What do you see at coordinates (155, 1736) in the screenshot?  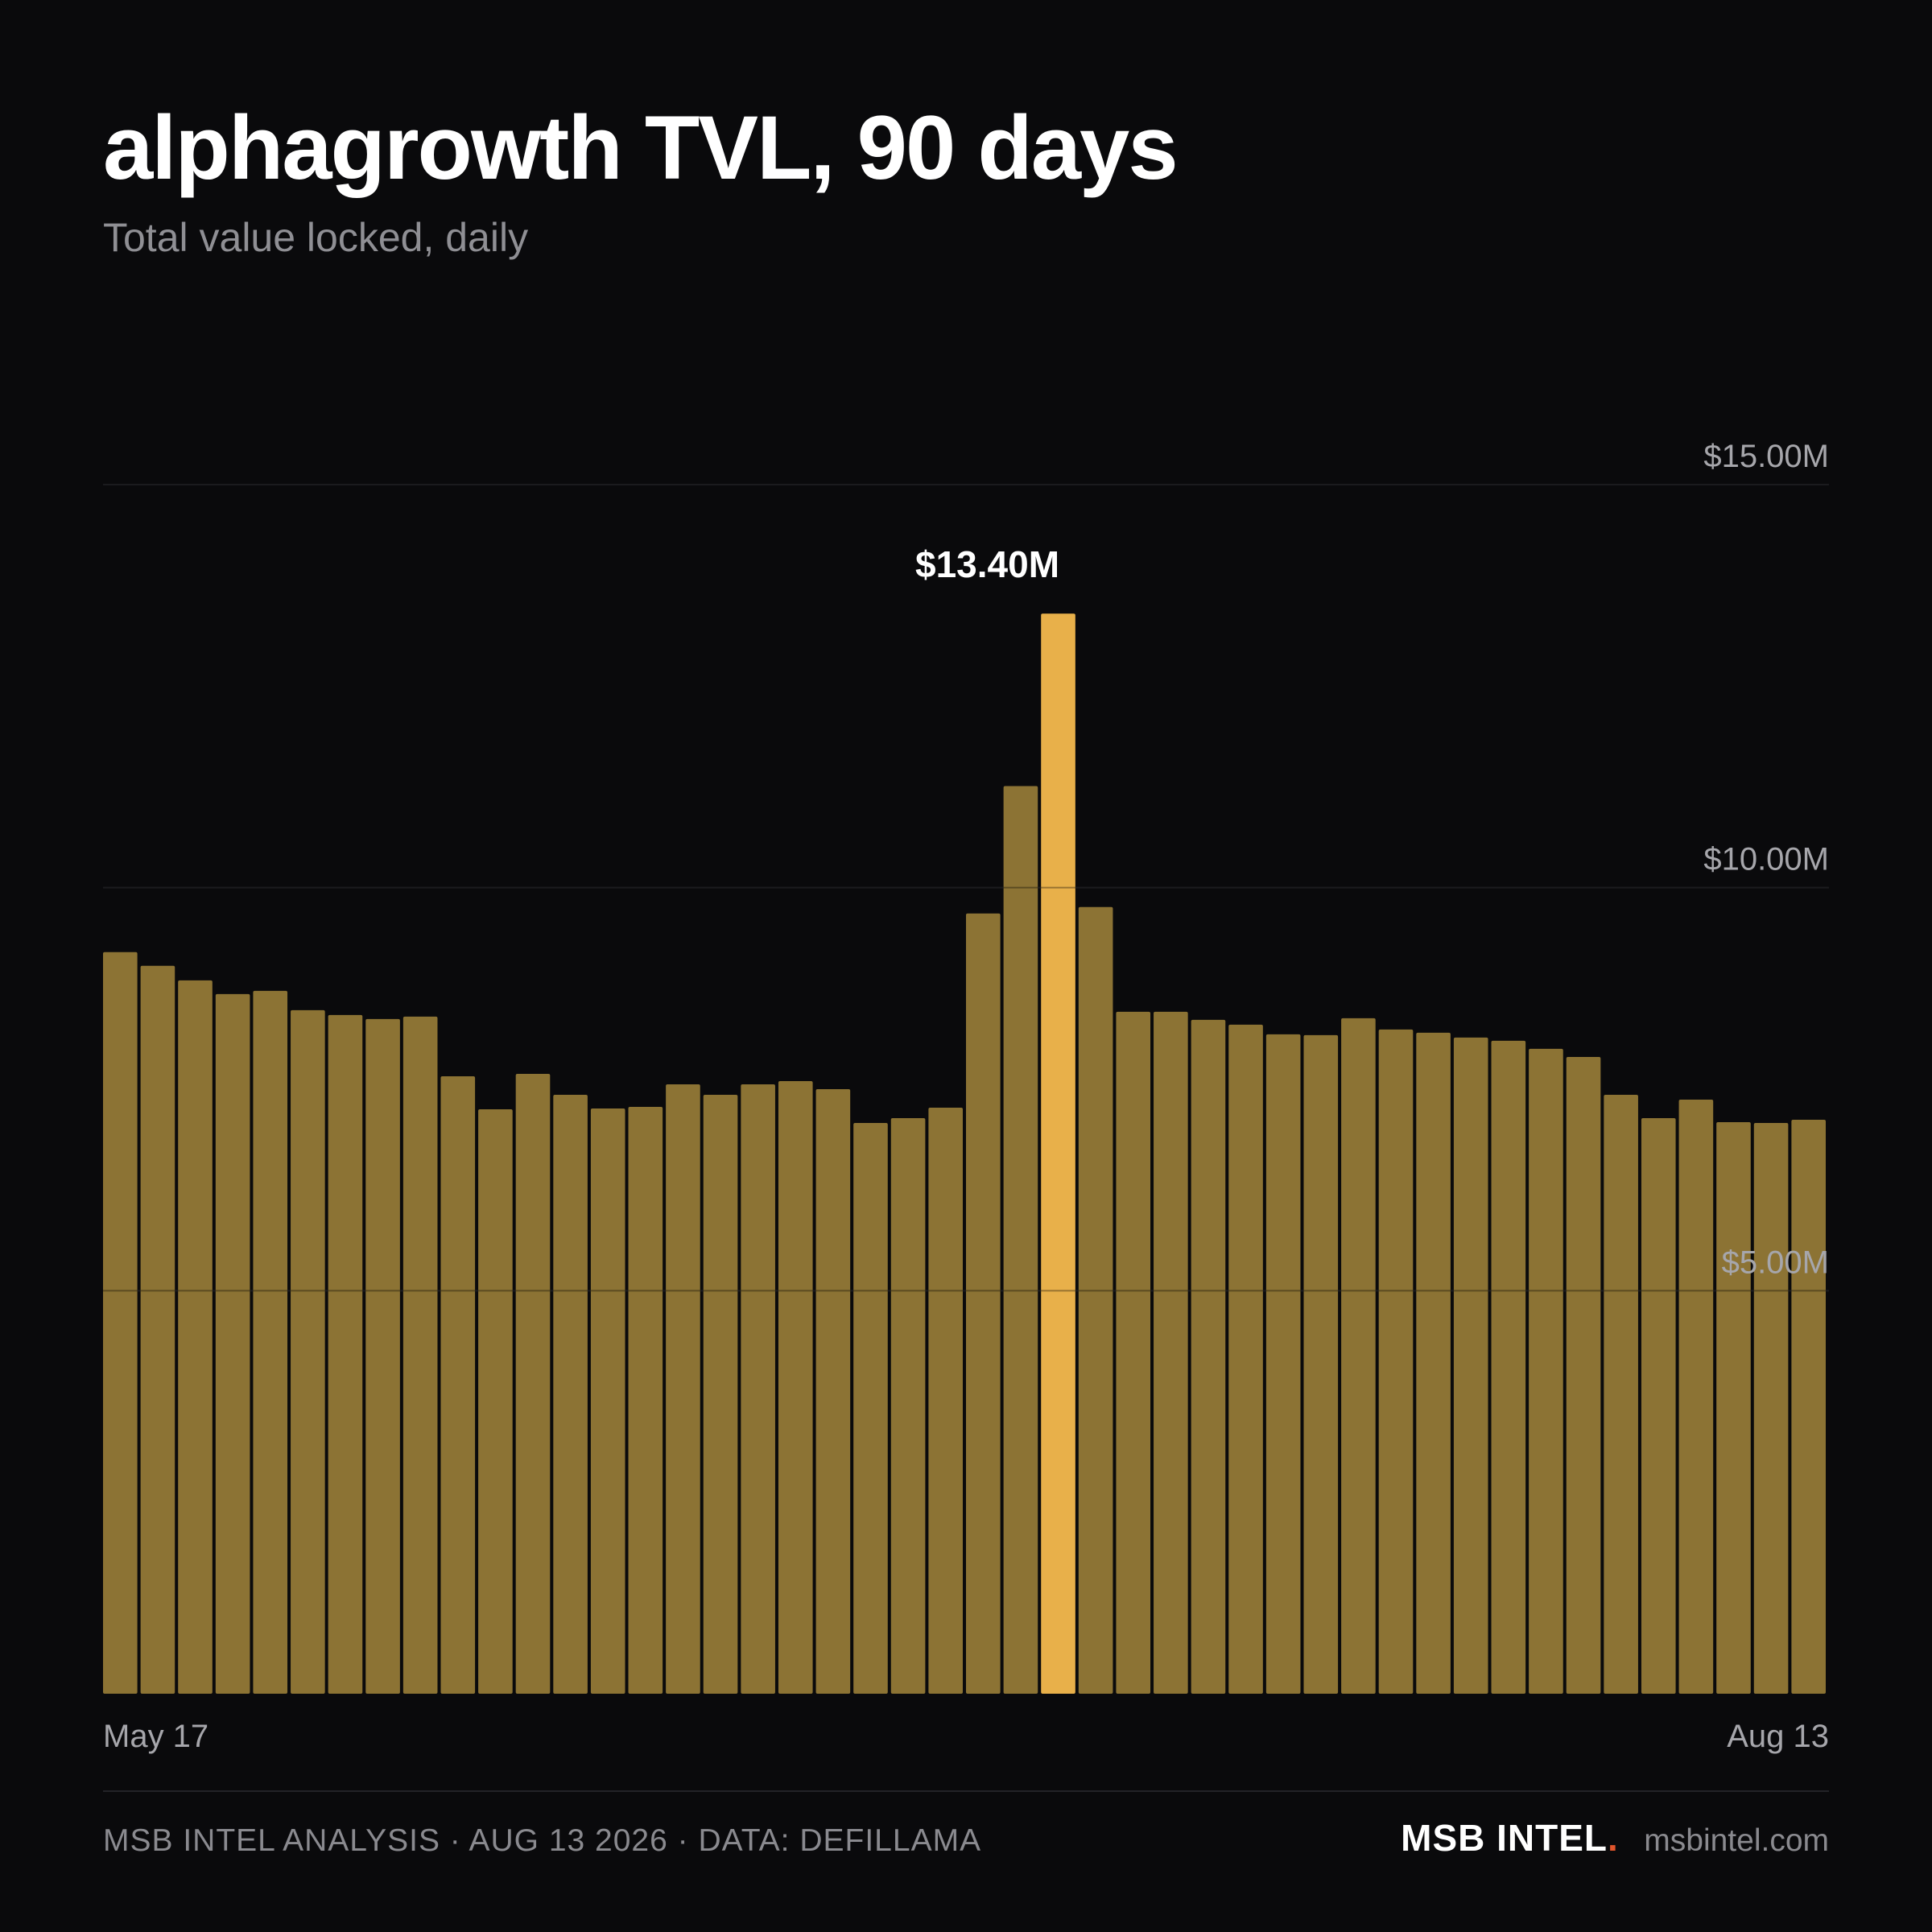 I see `x-start-label: May 17` at bounding box center [155, 1736].